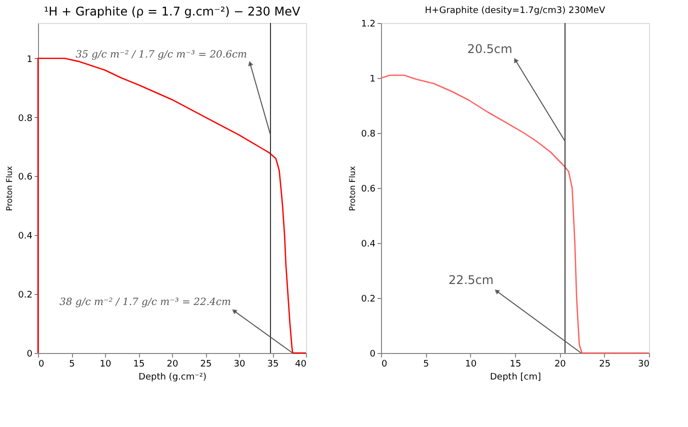  Describe the element at coordinates (145, 302) in the screenshot. I see `annotation: 38 g/c m⁻² / 1.7 g/c m⁻³ = 22.4cm` at that location.